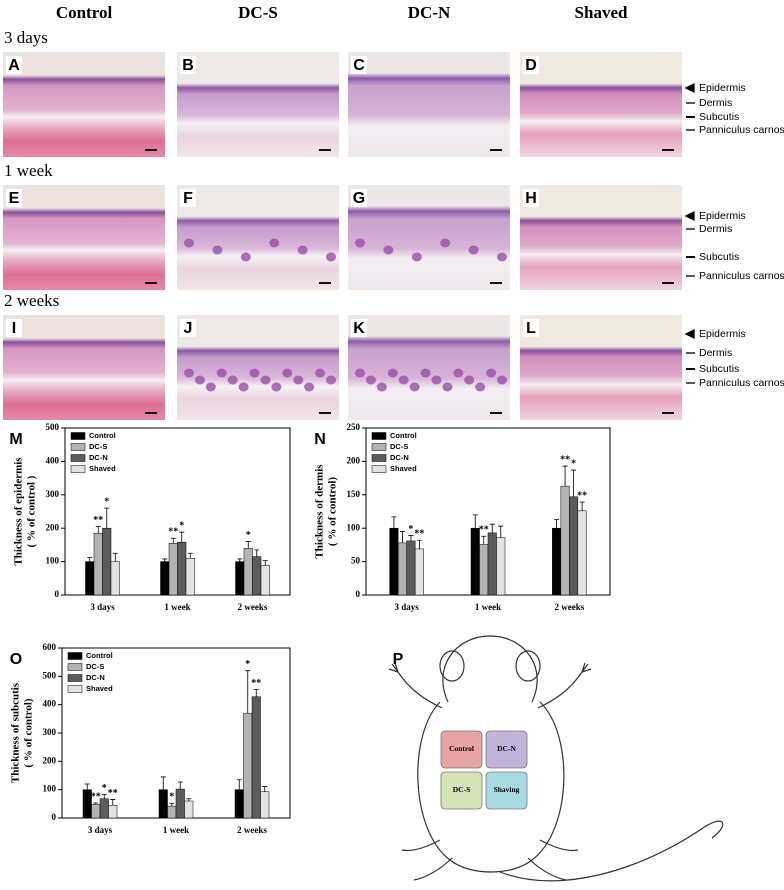  I want to click on layer-label: Panniculus carnosus, so click(741, 276).